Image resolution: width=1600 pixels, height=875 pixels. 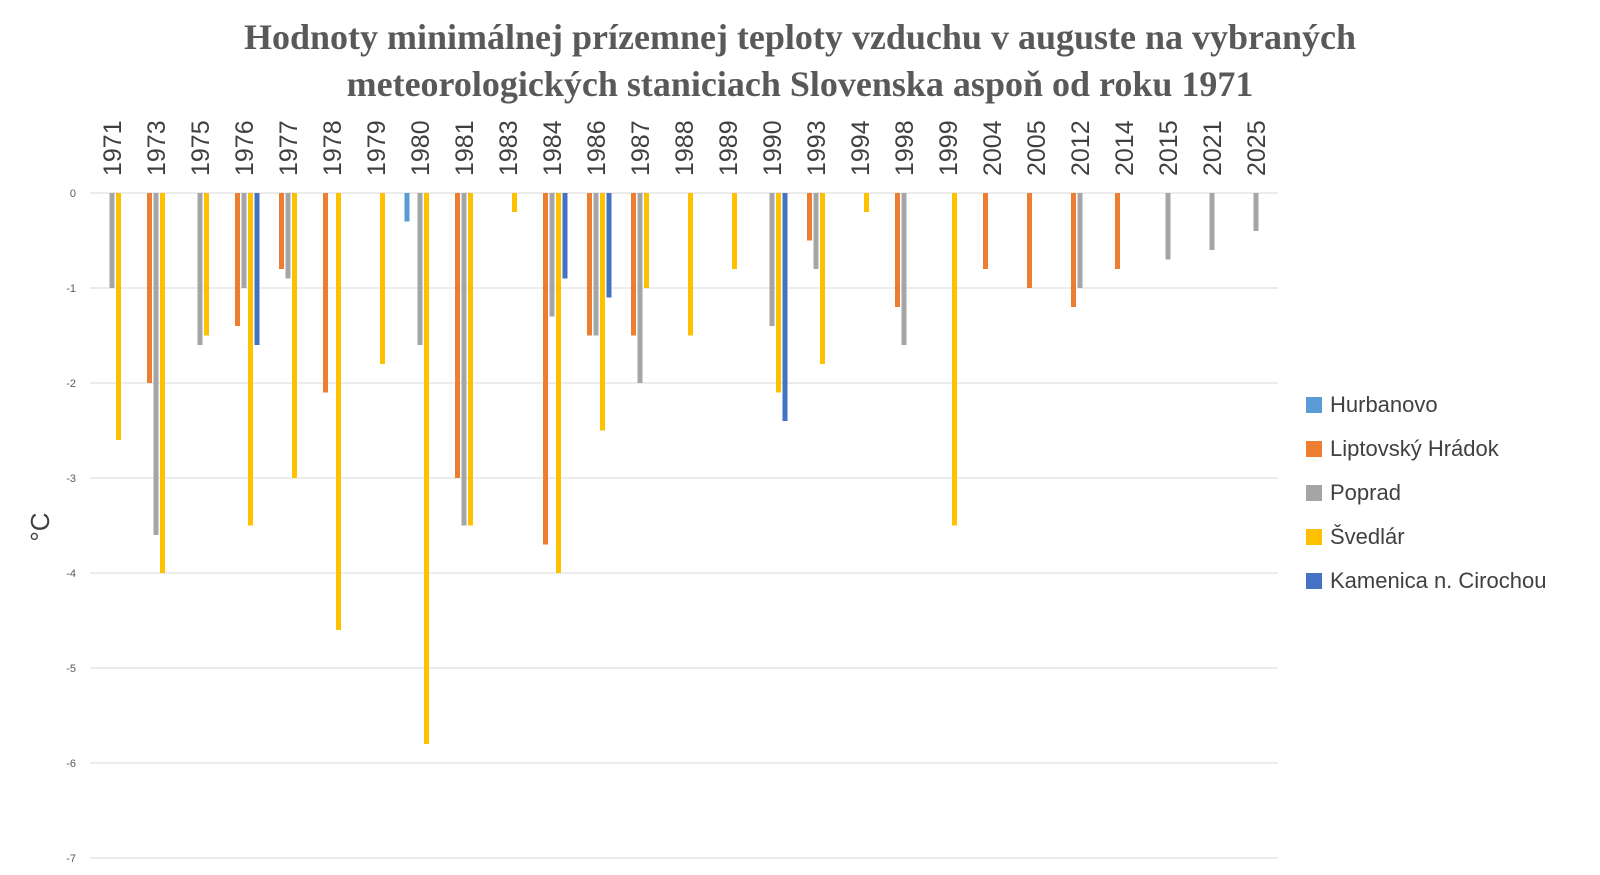 I want to click on x-category-label: 1993, so click(x=817, y=148).